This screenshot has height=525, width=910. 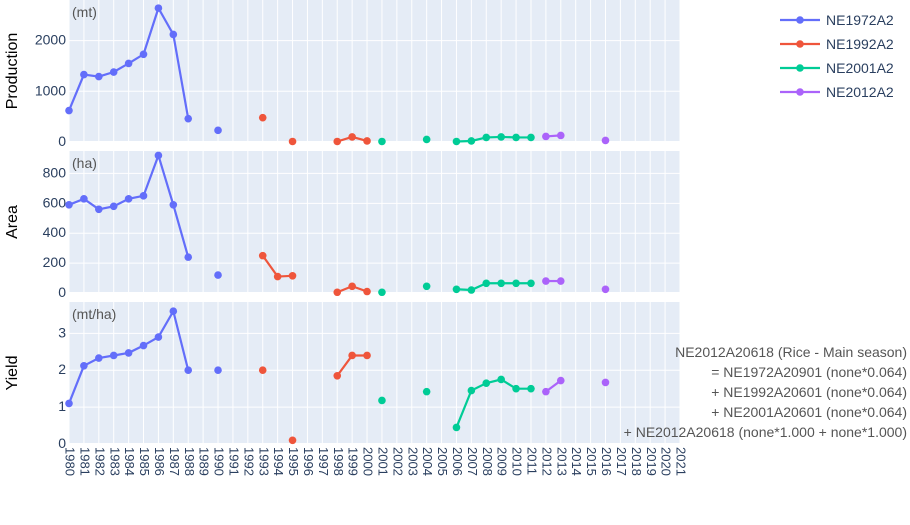 I want to click on annotation-line-4: + NE2001A20601 (none*0.064), so click(x=809, y=412).